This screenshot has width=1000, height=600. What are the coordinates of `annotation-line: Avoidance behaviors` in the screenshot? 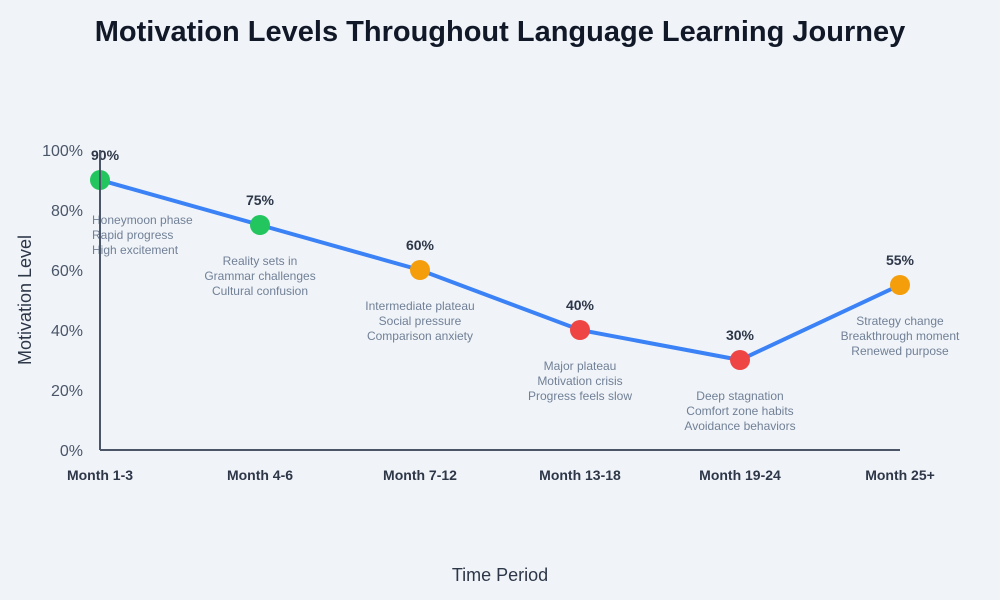 It's located at (739, 426).